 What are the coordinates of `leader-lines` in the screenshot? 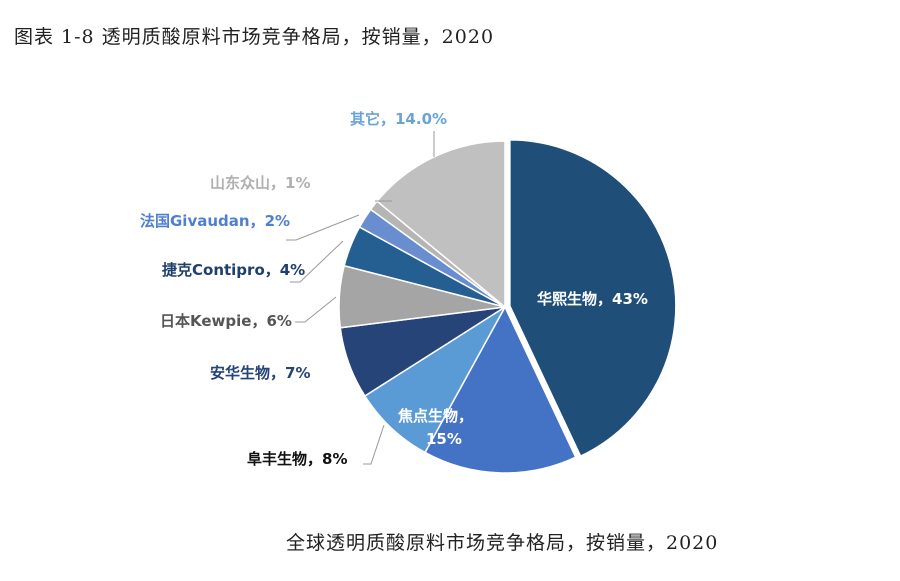 It's located at (360, 298).